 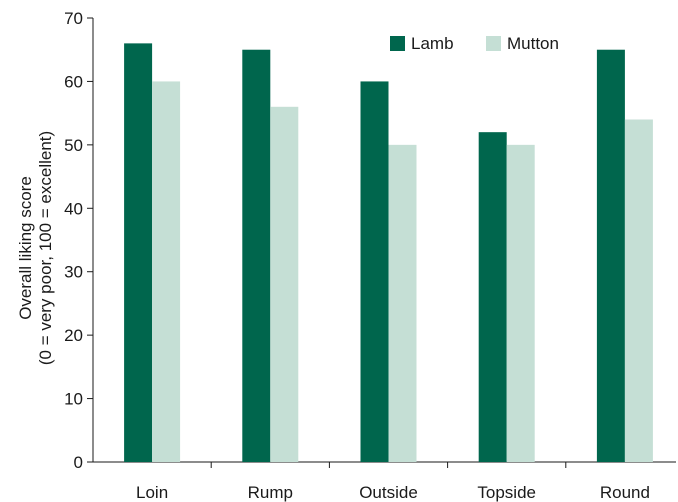 I want to click on bar-mutton-round, so click(x=638, y=290).